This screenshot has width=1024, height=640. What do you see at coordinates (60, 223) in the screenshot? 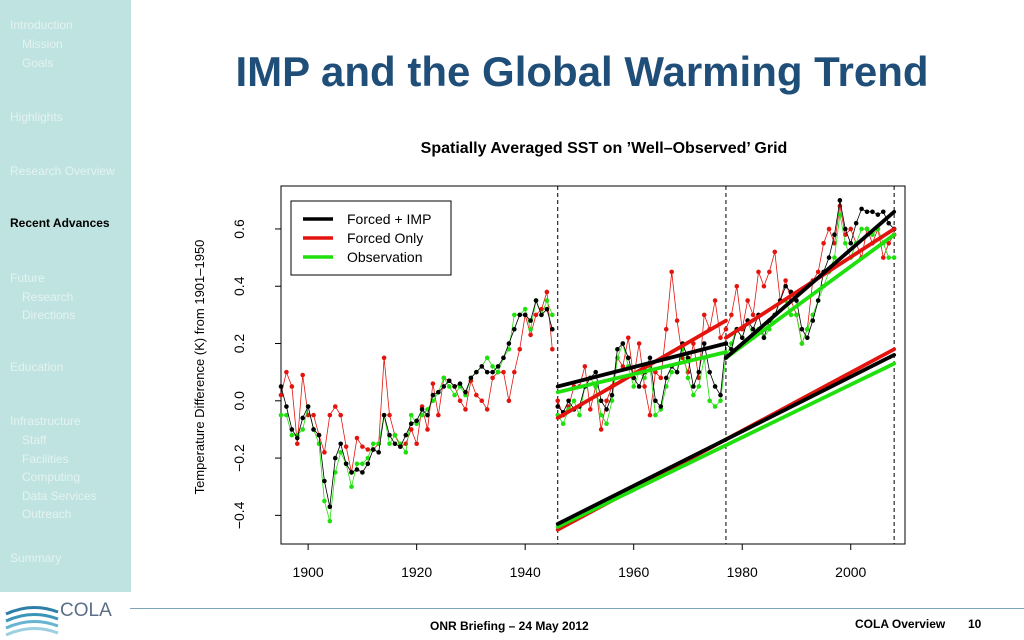
I see `sidebar-item: Recent Advances` at bounding box center [60, 223].